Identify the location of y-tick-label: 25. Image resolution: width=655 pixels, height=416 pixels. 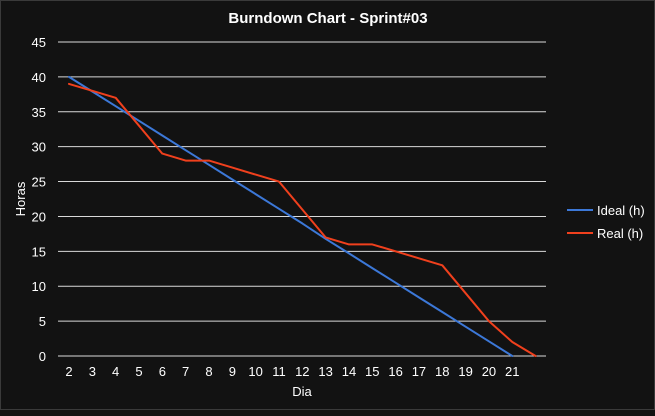
(39, 182).